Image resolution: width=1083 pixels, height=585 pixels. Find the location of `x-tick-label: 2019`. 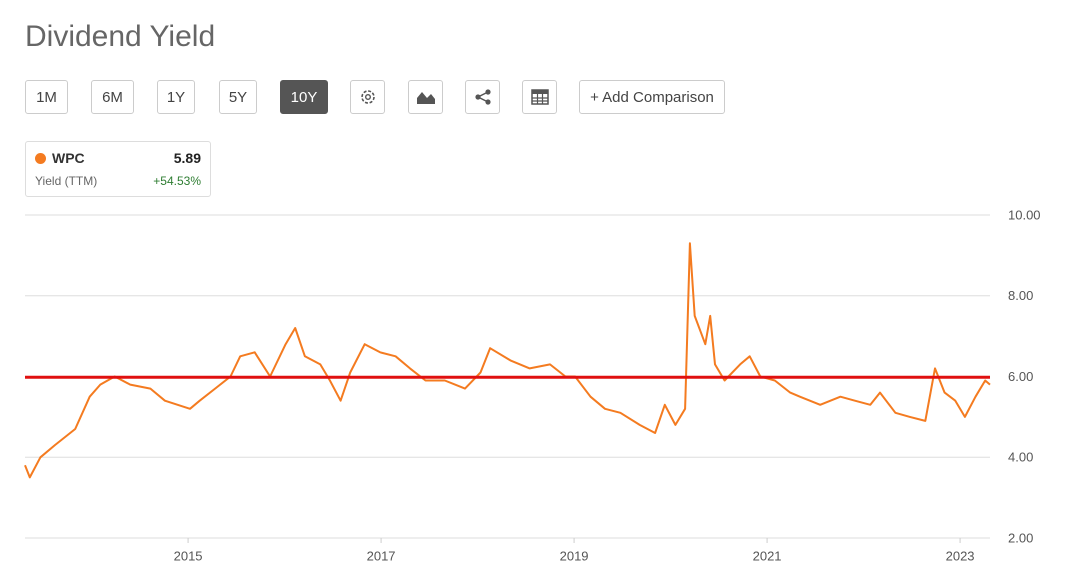

x-tick-label: 2019 is located at coordinates (574, 555).